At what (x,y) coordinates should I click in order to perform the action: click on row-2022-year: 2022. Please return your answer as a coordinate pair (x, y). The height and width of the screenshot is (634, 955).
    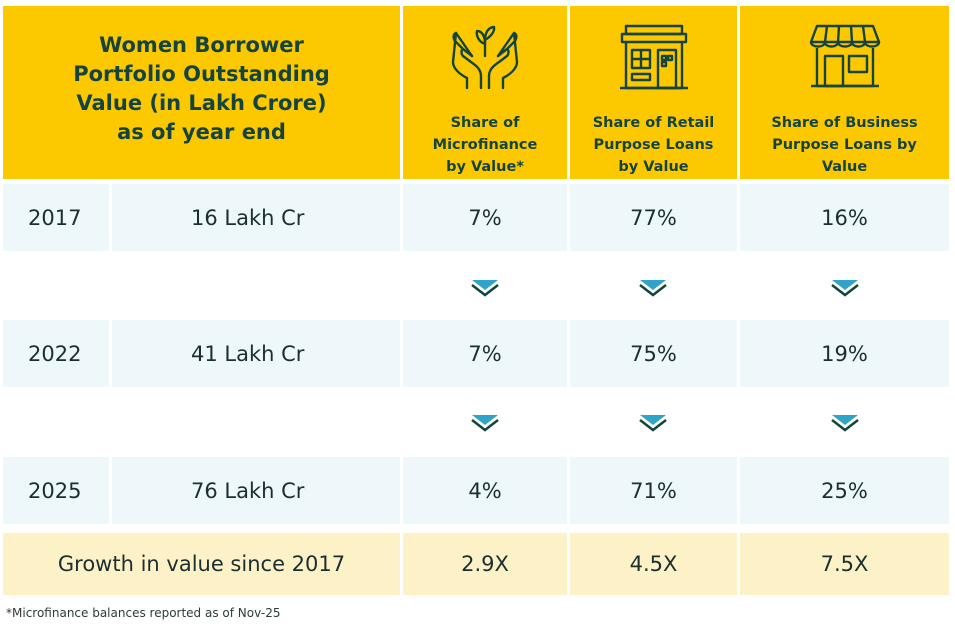
    Looking at the image, I should click on (56, 353).